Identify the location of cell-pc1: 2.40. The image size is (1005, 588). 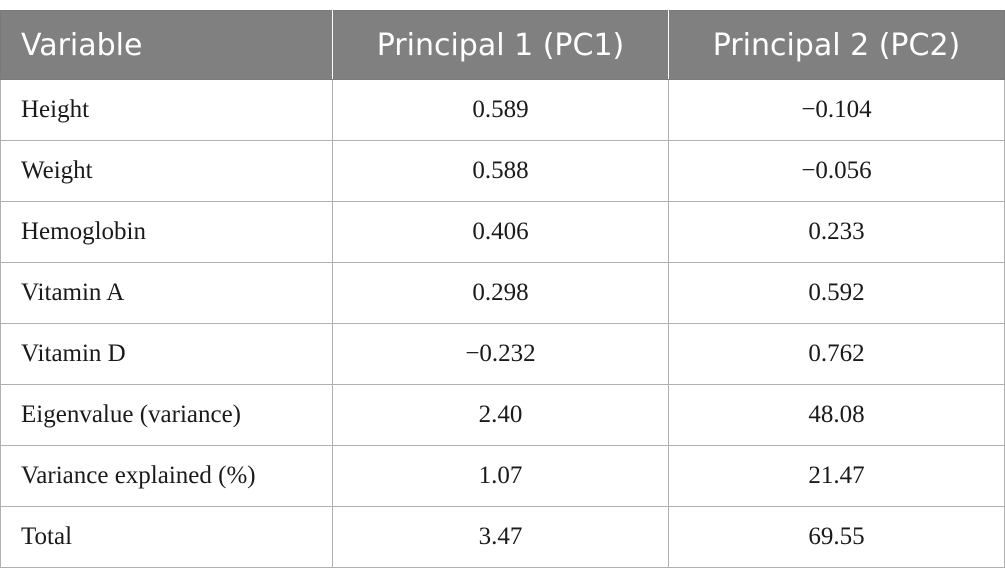
(500, 415).